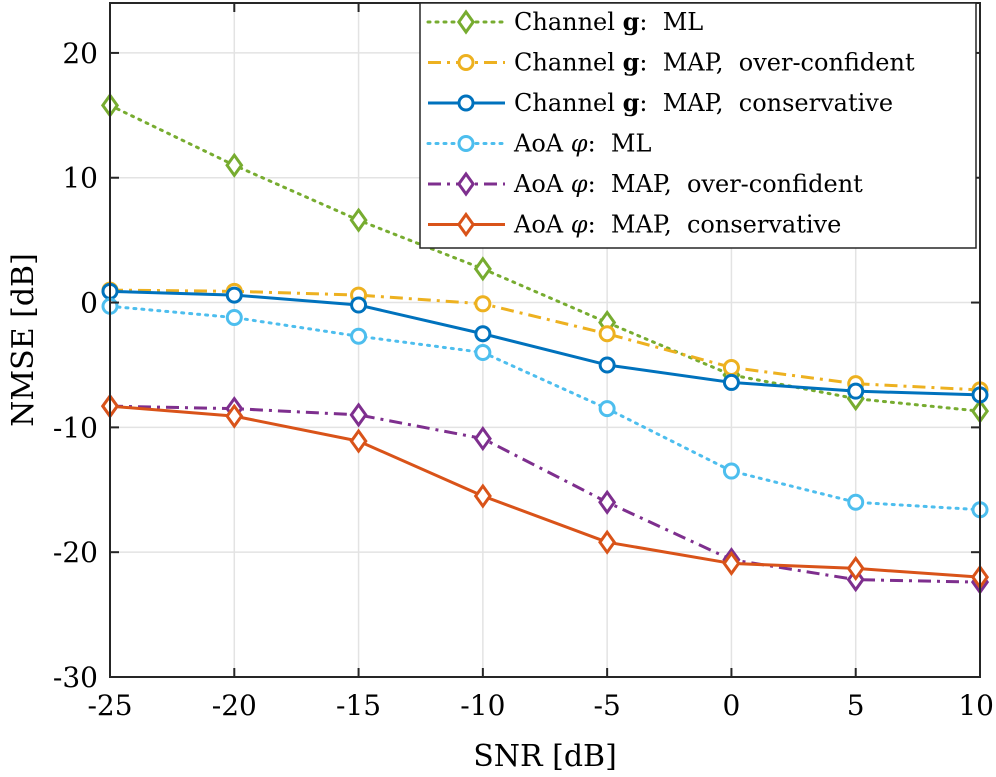  What do you see at coordinates (89, 303) in the screenshot?
I see `y-tick-label: 0` at bounding box center [89, 303].